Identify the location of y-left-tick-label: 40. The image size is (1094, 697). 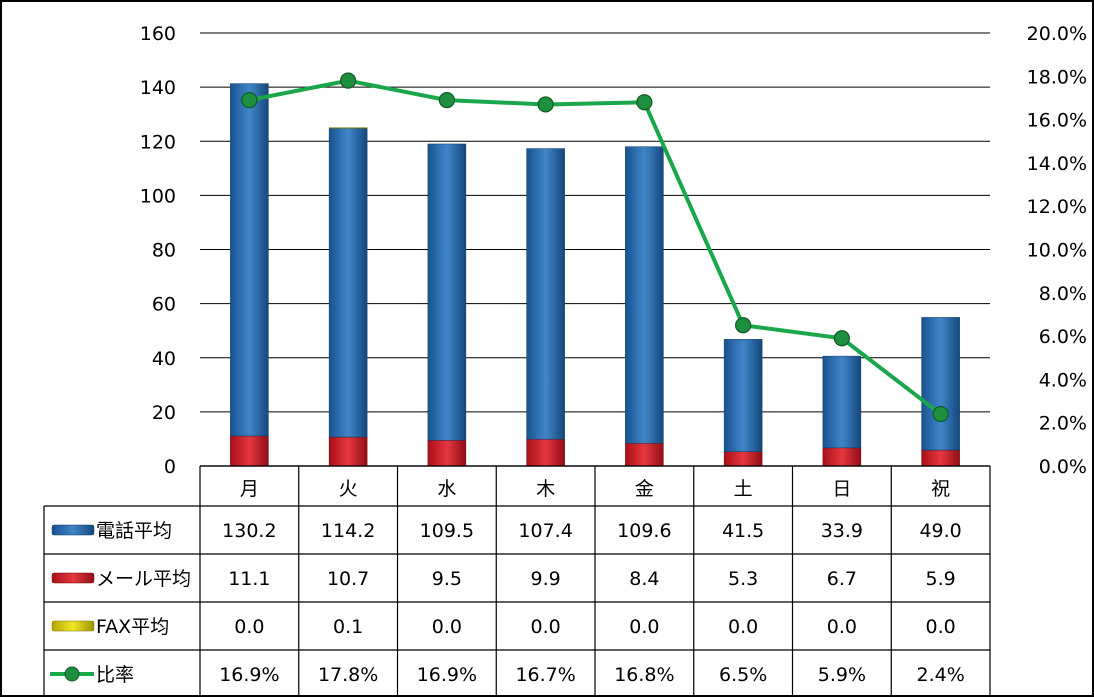
(164, 359).